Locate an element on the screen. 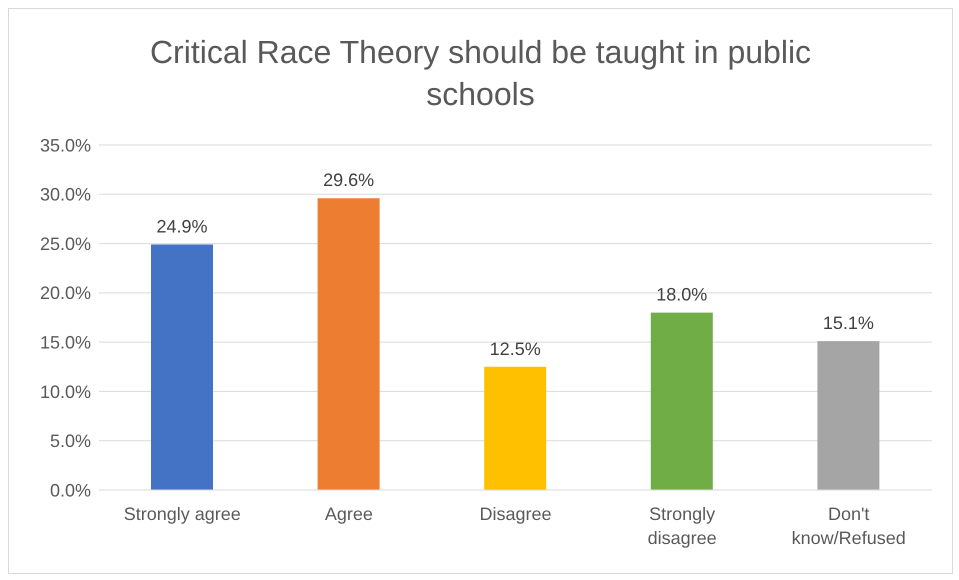 This screenshot has width=959, height=580. x-tick-label: Don't know/Refused is located at coordinates (849, 526).